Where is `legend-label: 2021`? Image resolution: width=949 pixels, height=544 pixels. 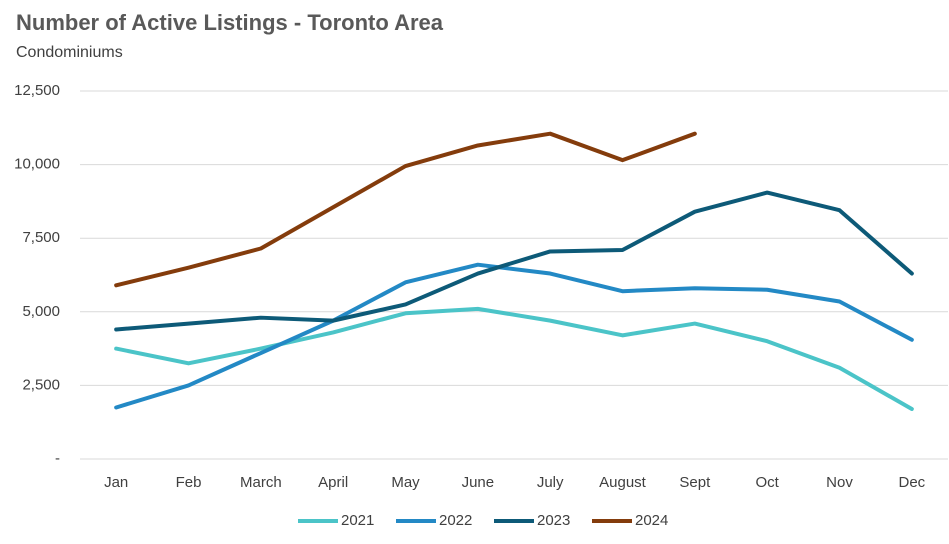
legend-label: 2021 is located at coordinates (357, 520).